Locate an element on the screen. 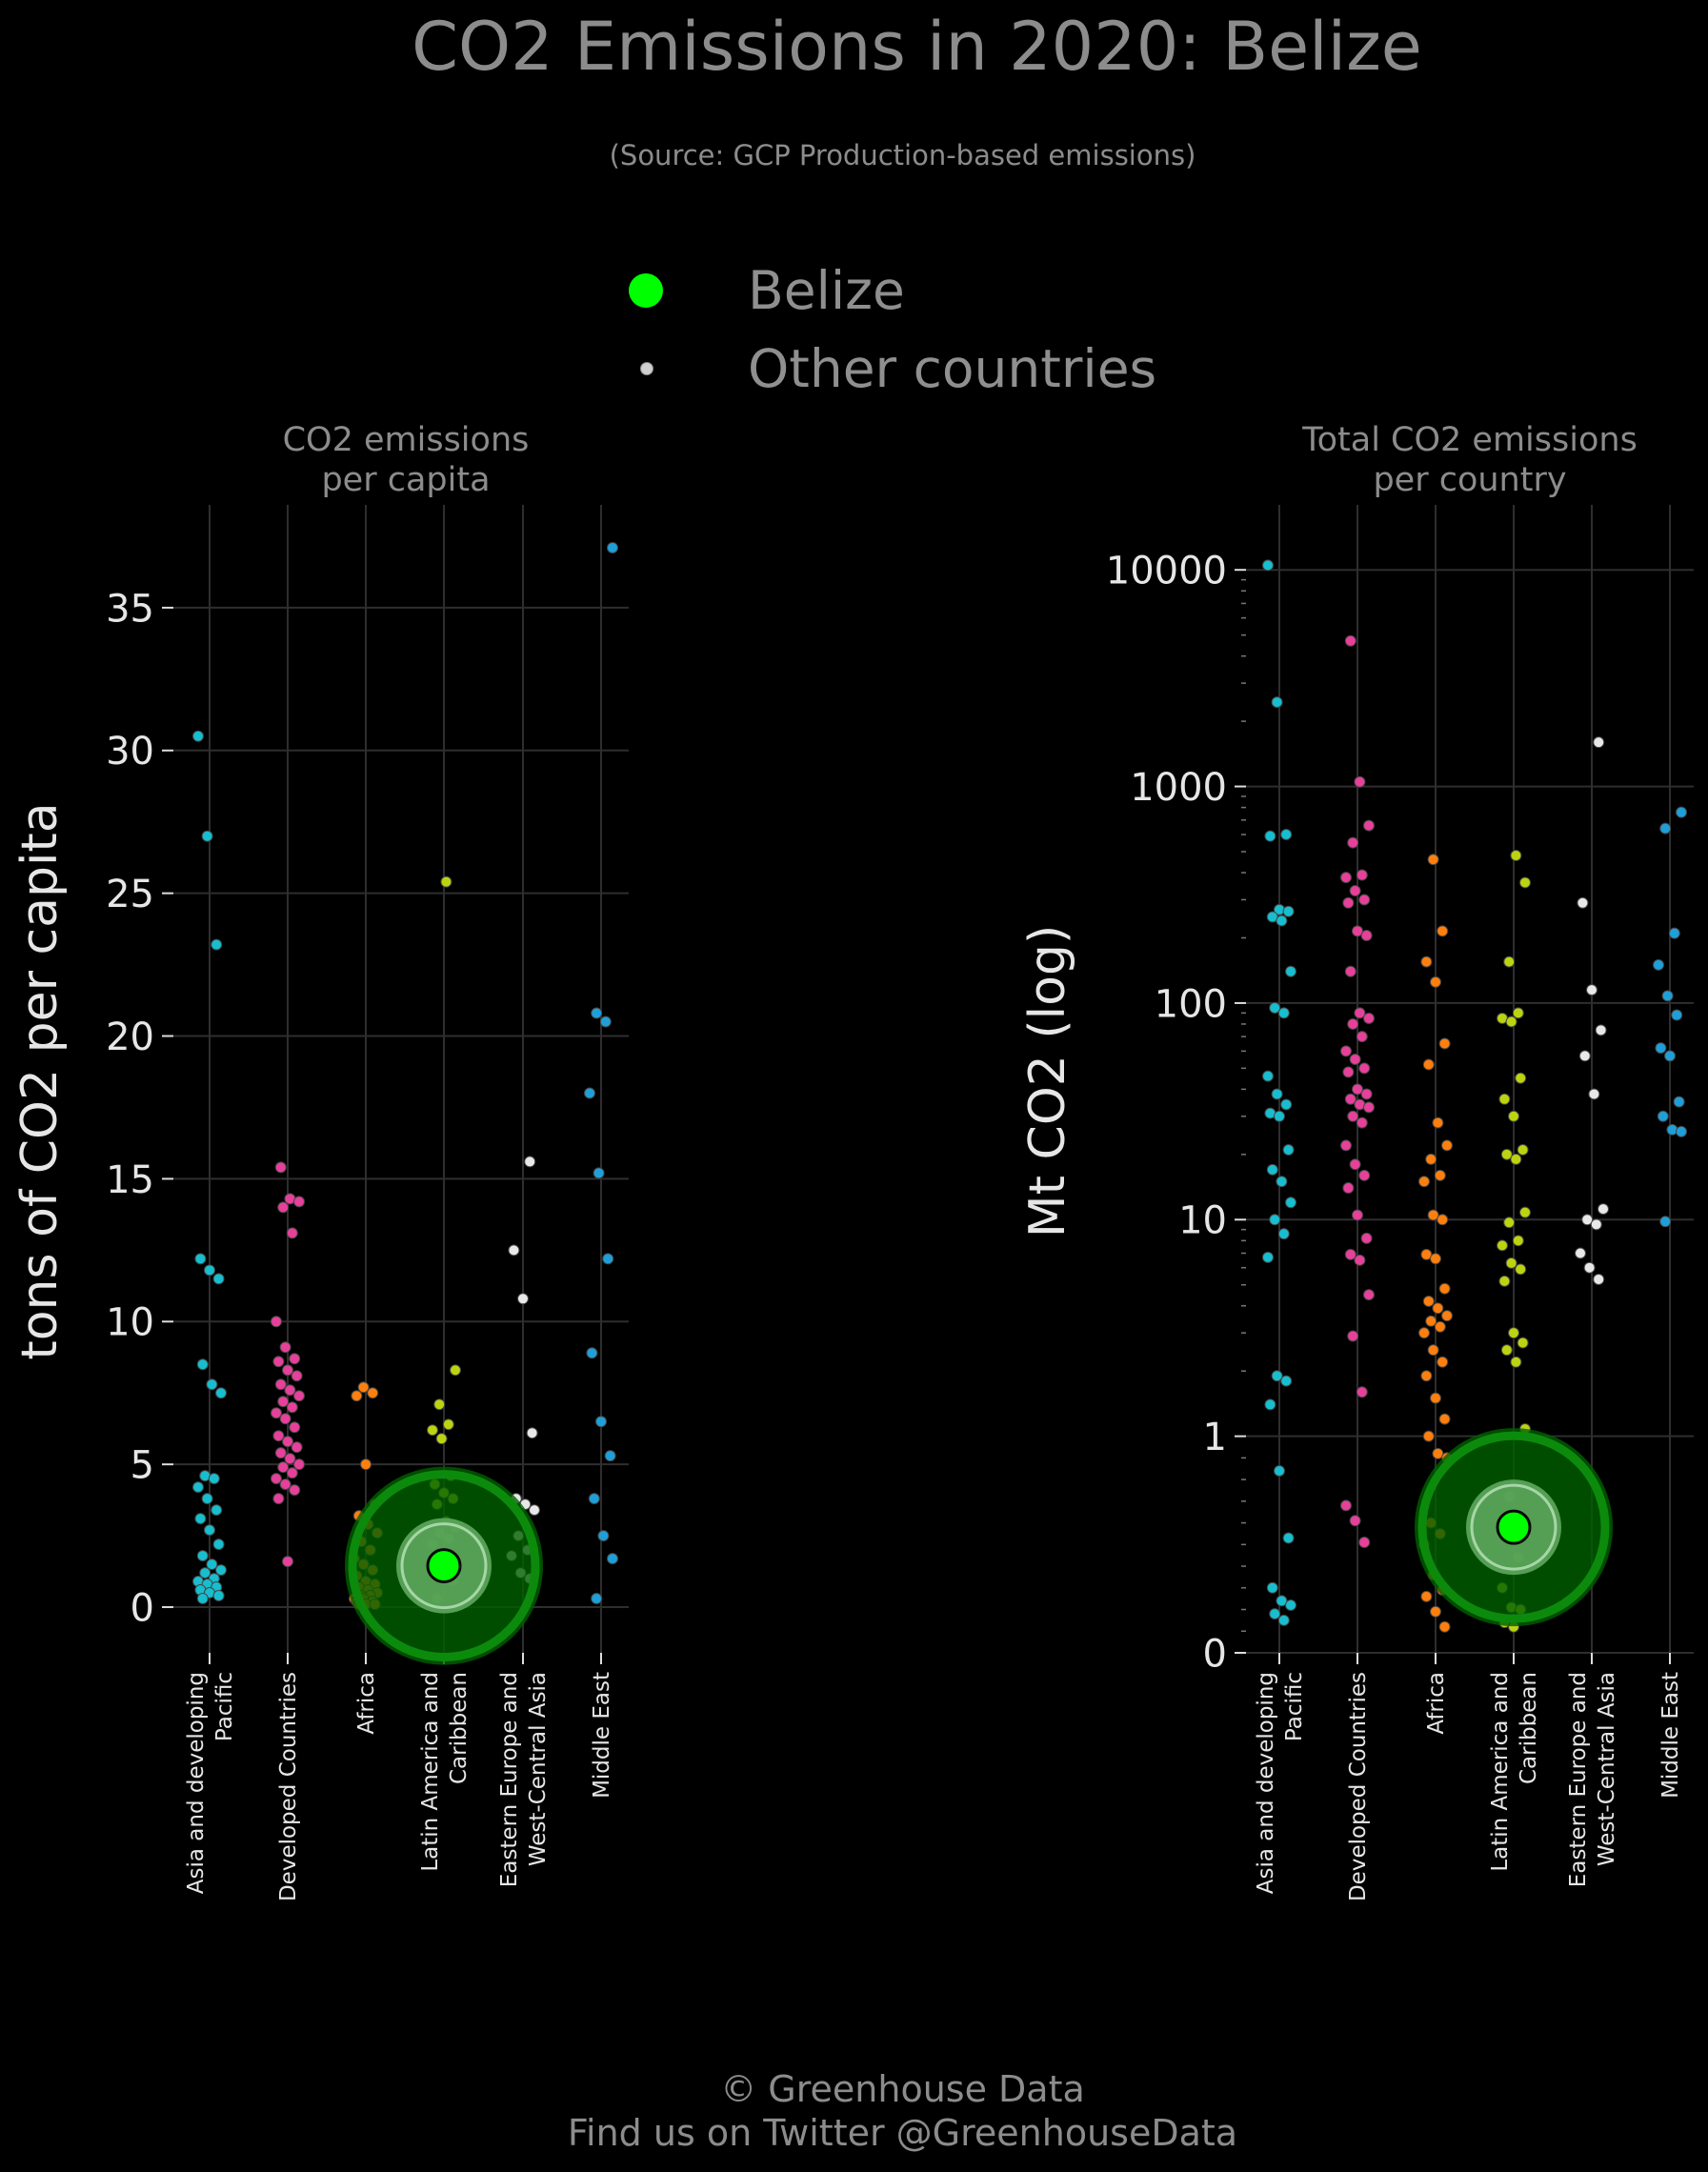  y-tick-label: 1 is located at coordinates (1215, 1437).